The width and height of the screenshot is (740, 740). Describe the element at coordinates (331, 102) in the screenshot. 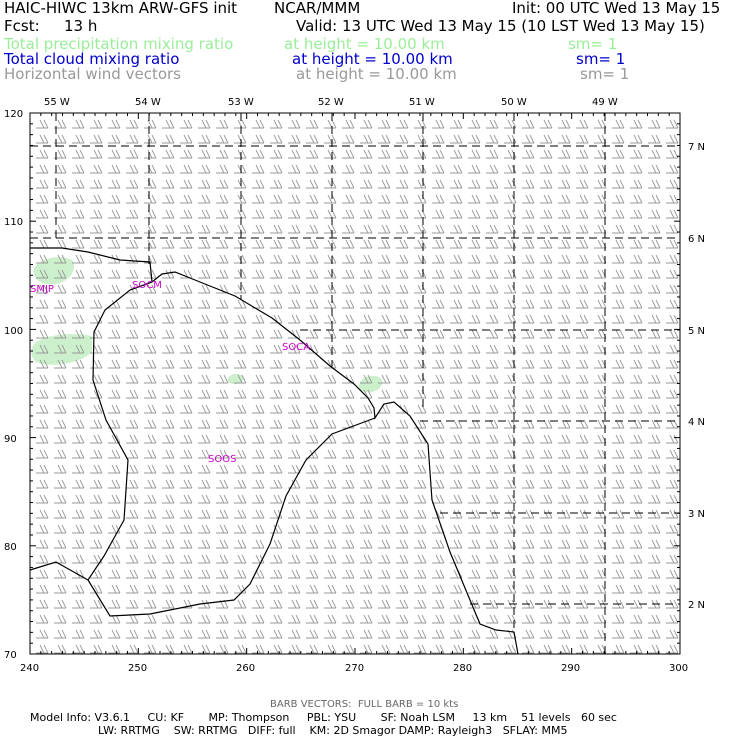

I see `lon-label: 52 W` at that location.